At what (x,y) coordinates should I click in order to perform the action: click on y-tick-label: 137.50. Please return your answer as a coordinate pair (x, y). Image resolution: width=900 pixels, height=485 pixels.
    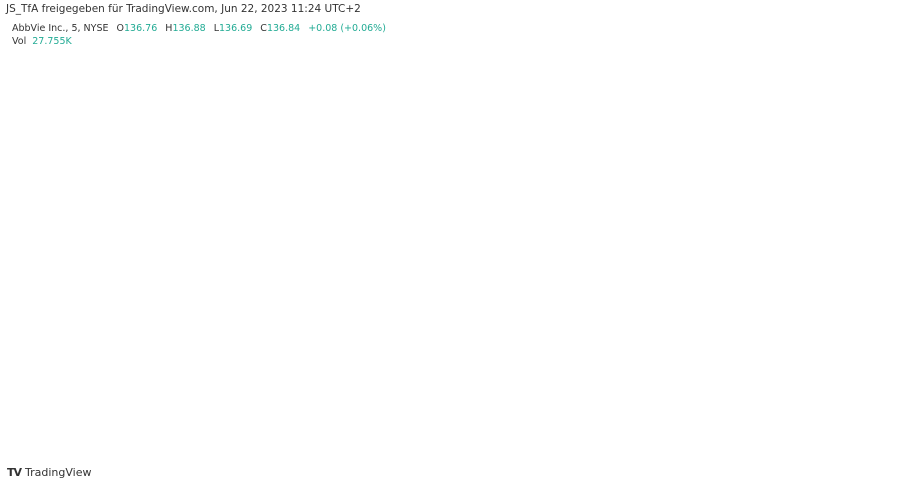
    Looking at the image, I should click on (876, 145).